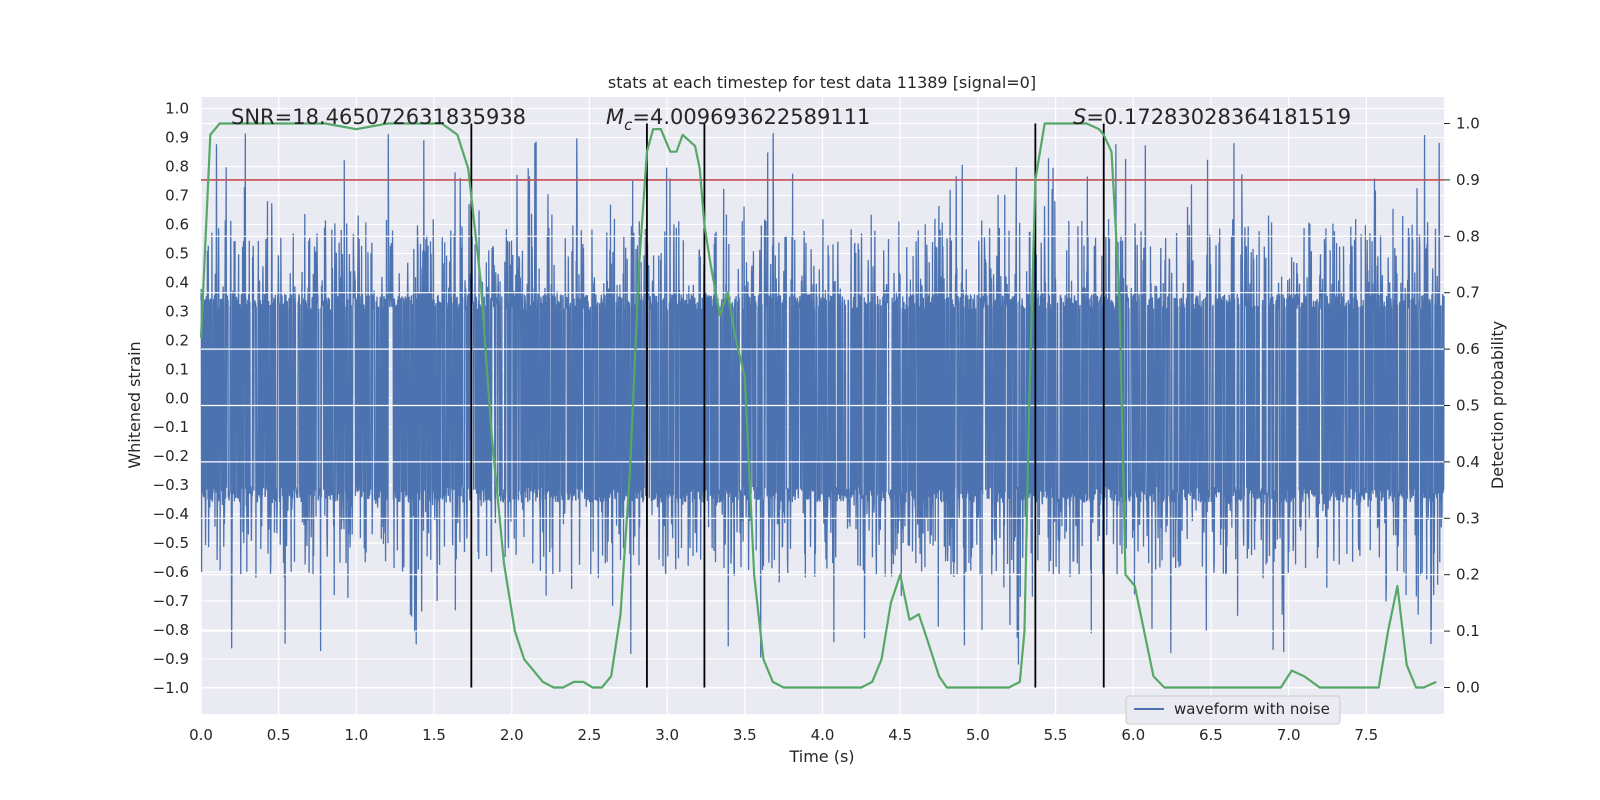 The image size is (1600, 800). I want to click on legend: waveform with noise, so click(1233, 710).